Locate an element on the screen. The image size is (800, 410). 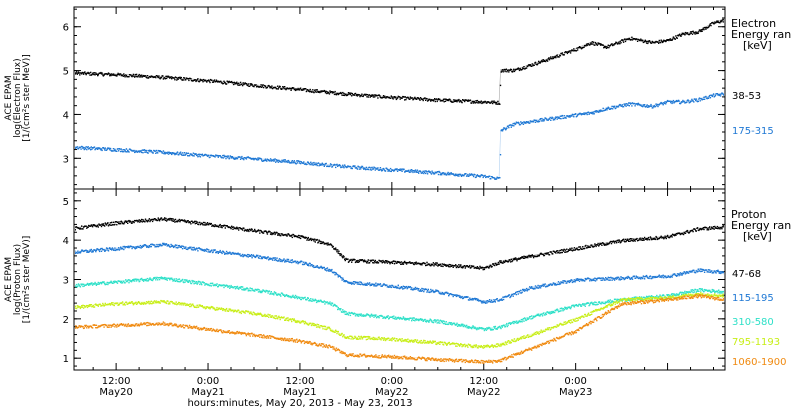
legend-entry: 175-315 is located at coordinates (753, 131).